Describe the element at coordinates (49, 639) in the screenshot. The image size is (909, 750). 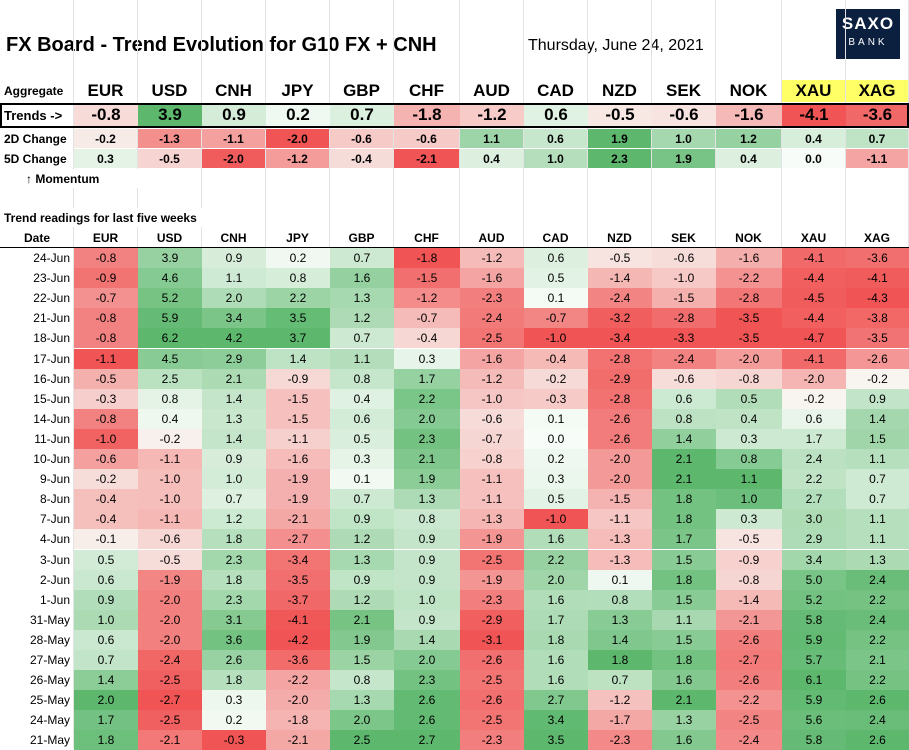
I see `row-date: 28-May` at that location.